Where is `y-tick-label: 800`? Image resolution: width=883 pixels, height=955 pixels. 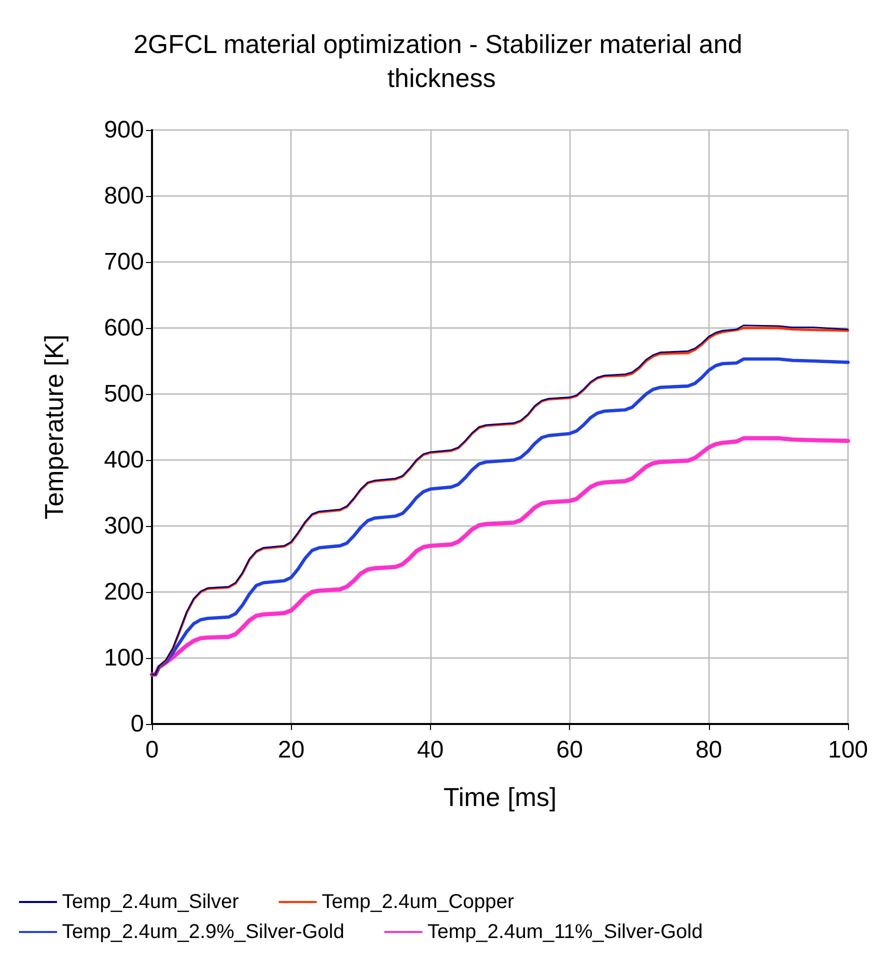 y-tick-label: 800 is located at coordinates (124, 196).